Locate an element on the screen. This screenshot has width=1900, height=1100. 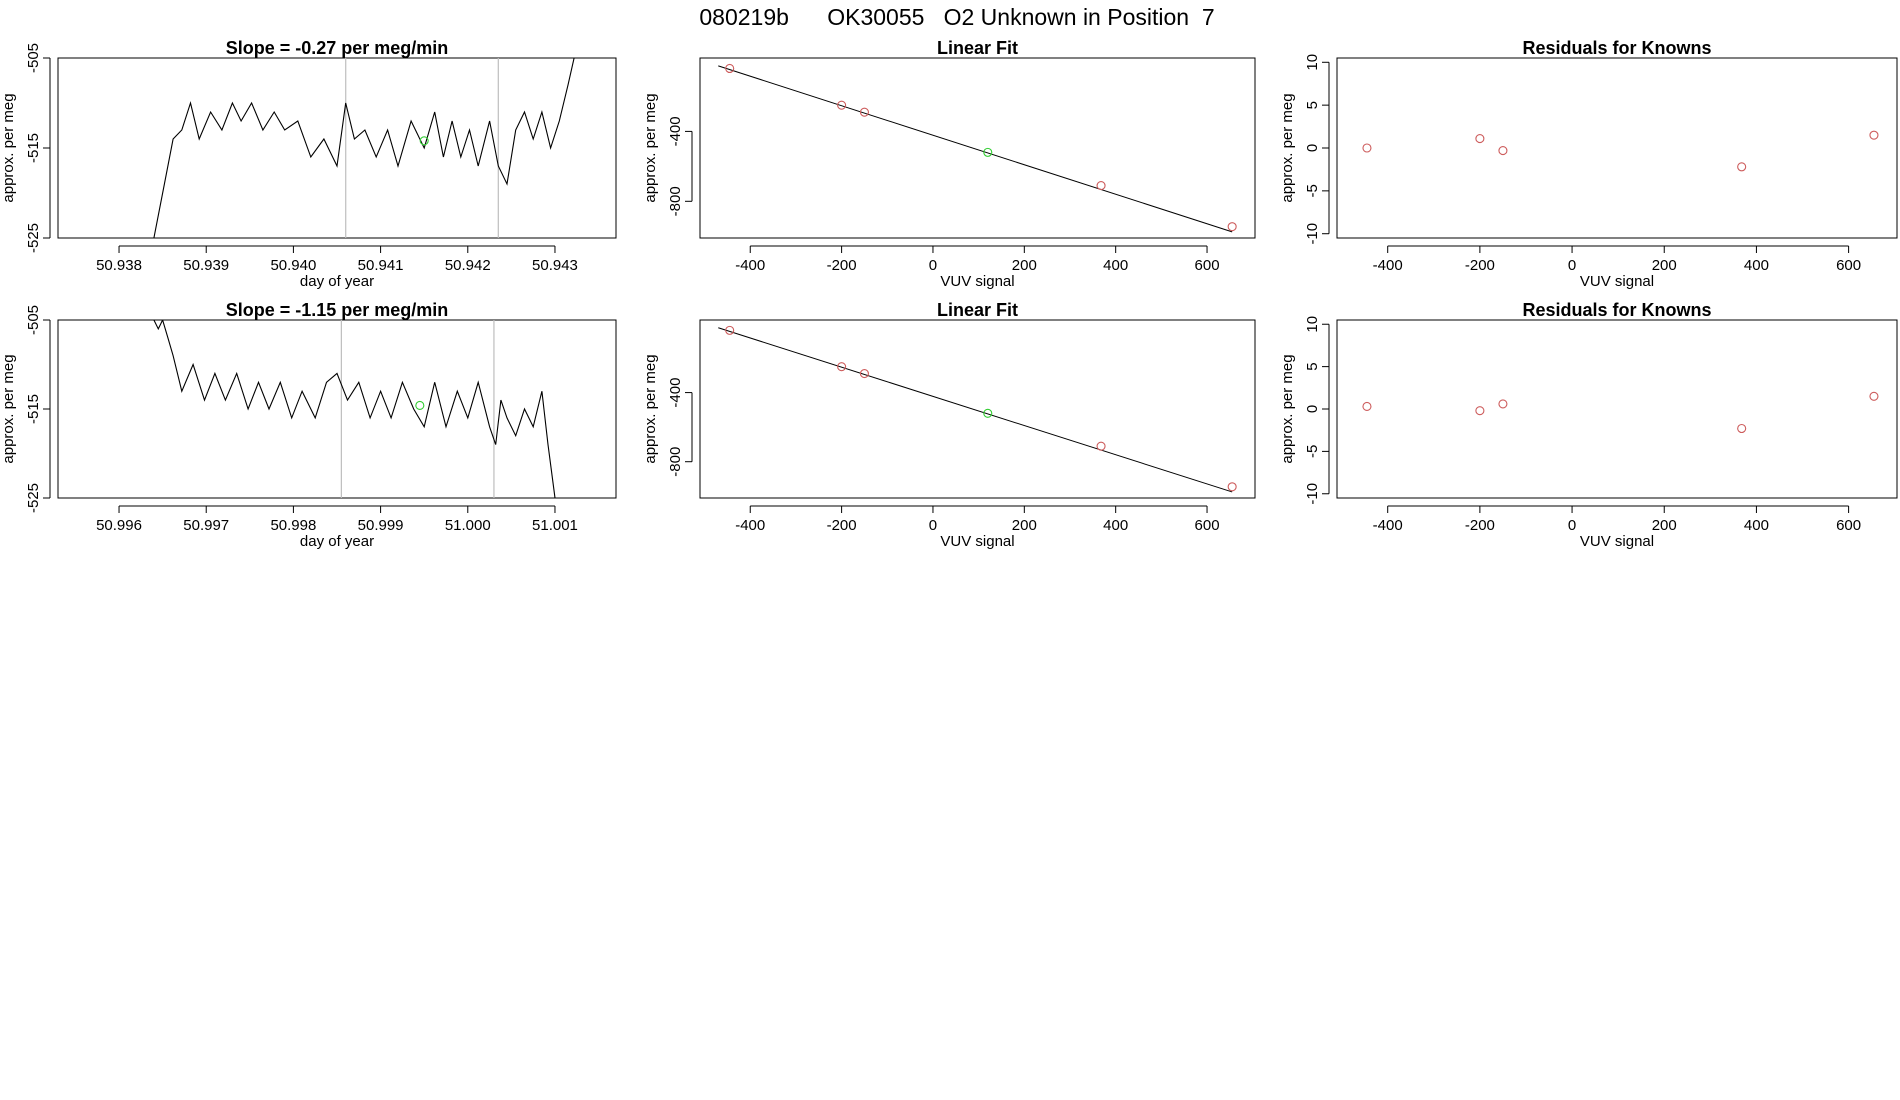
x-tick-label: 50.938 is located at coordinates (119, 265).